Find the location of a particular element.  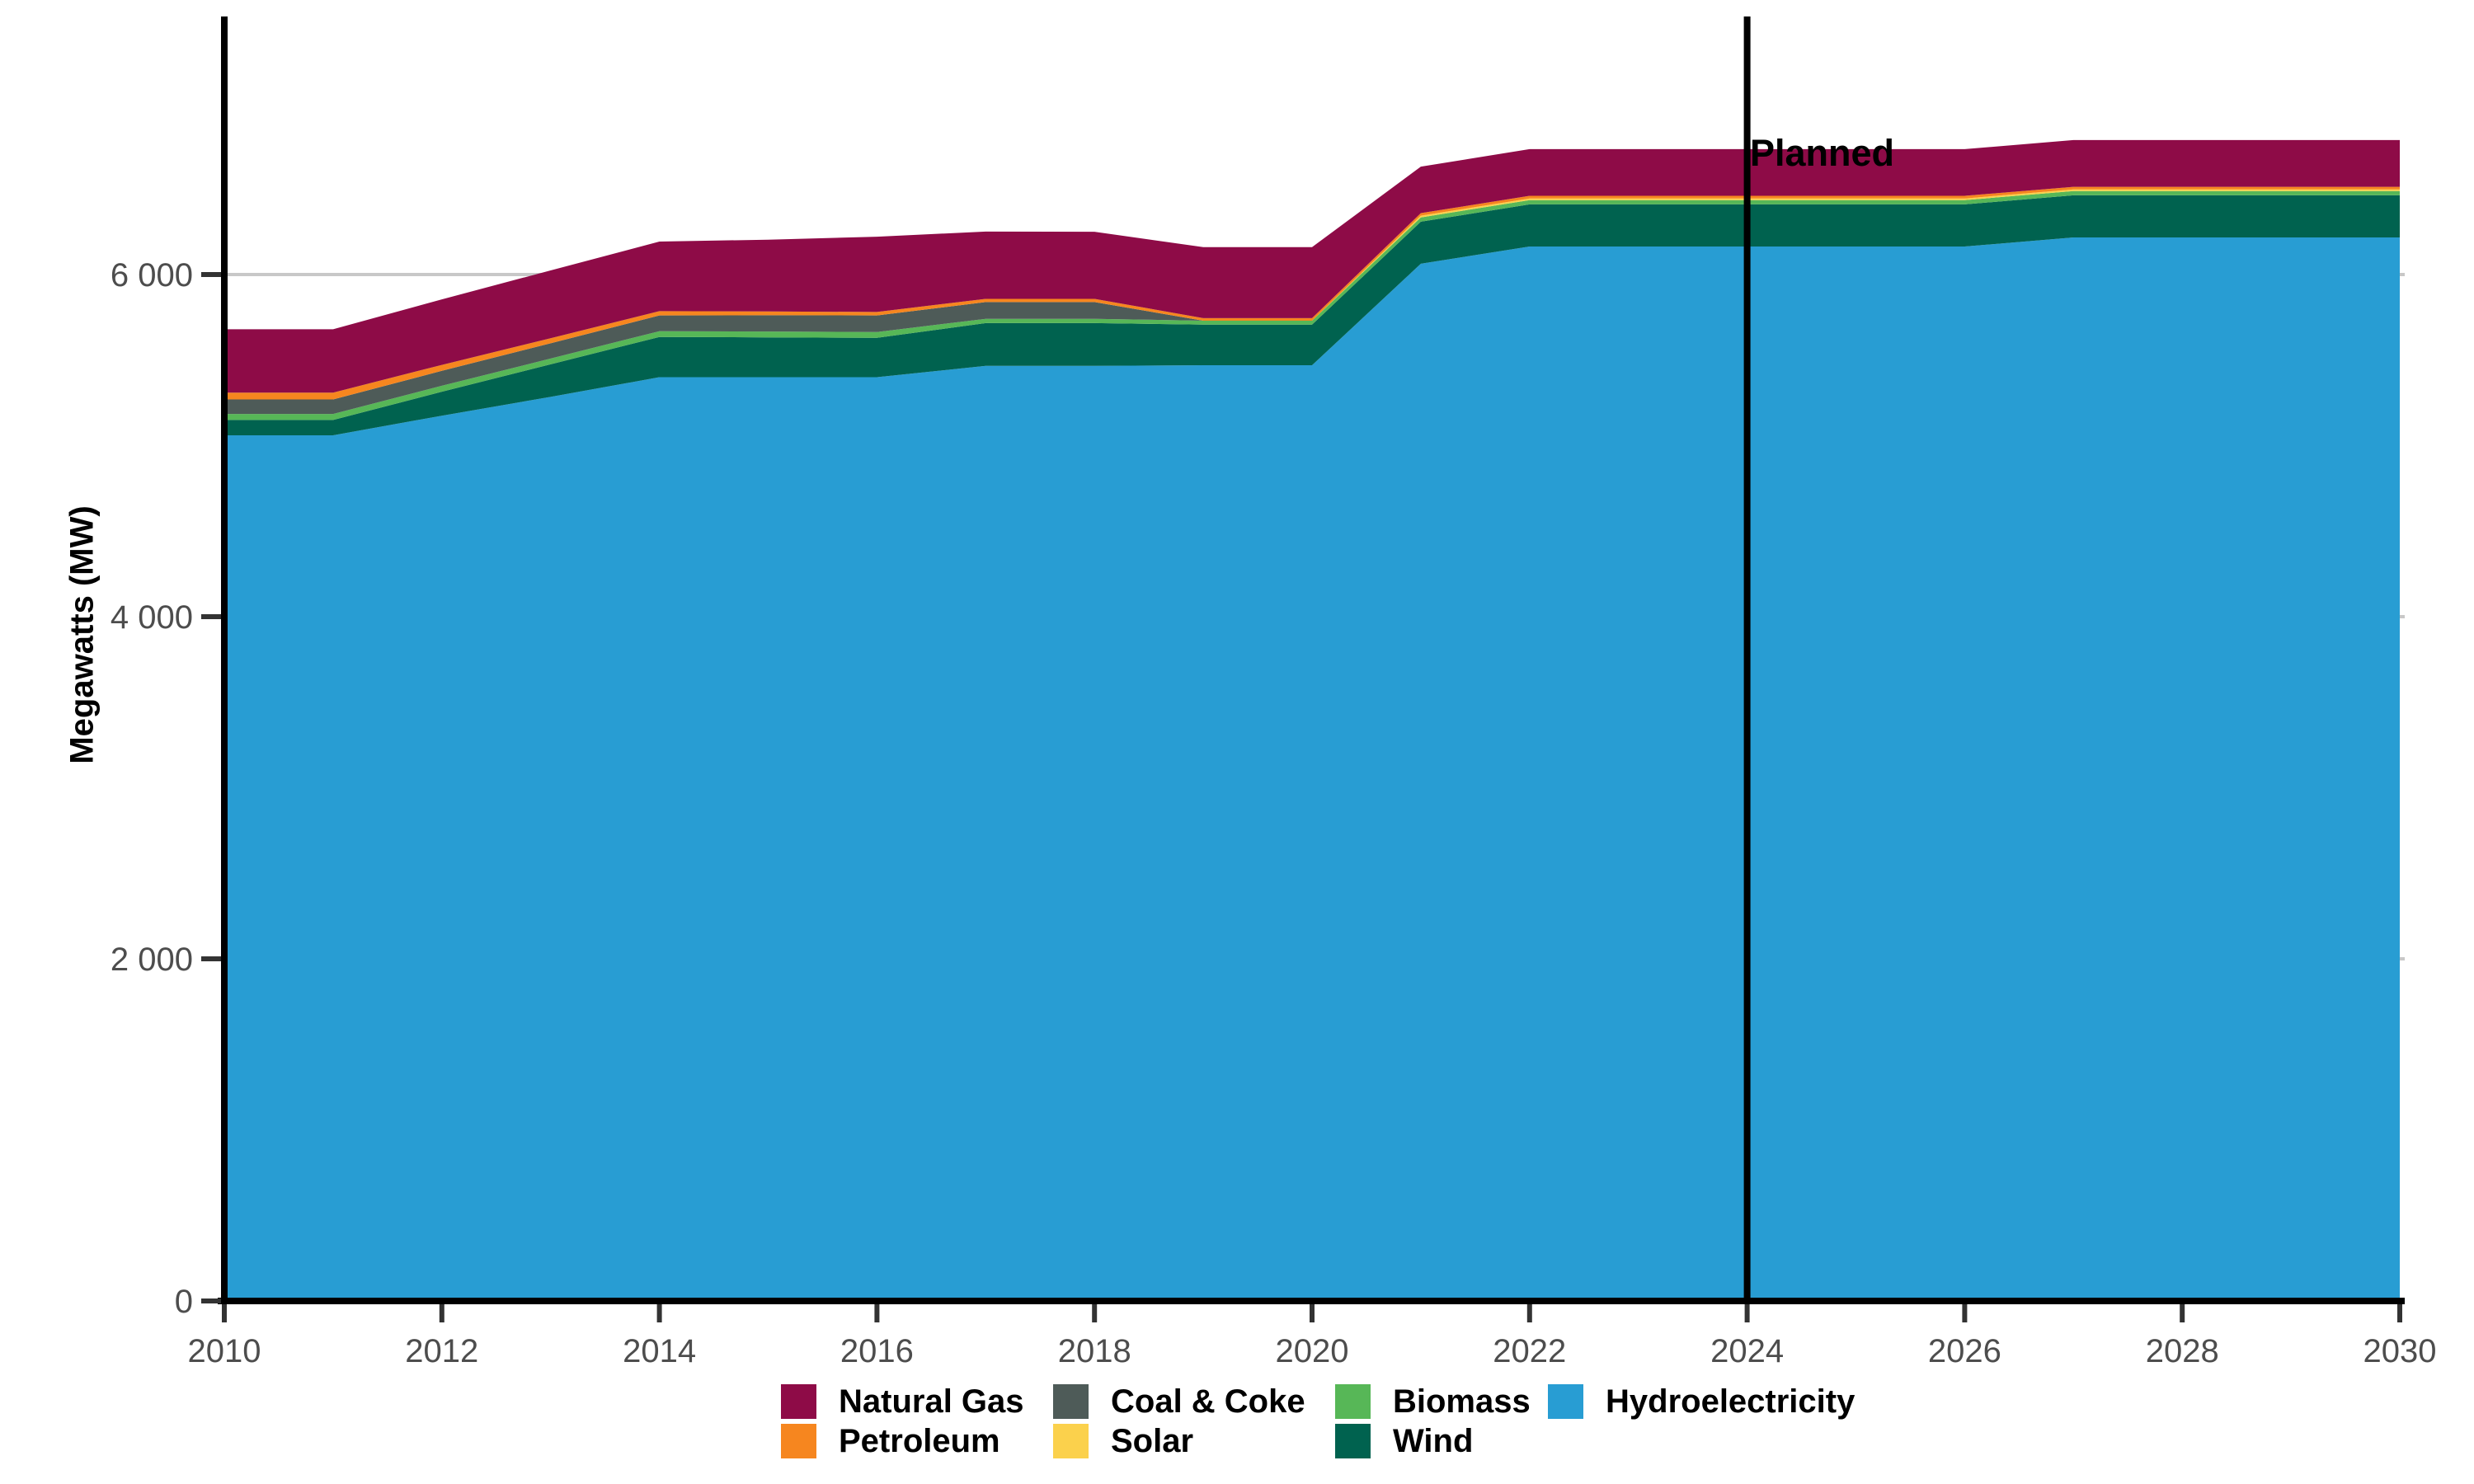

legend-swatch-coal-coke is located at coordinates (1071, 1401).